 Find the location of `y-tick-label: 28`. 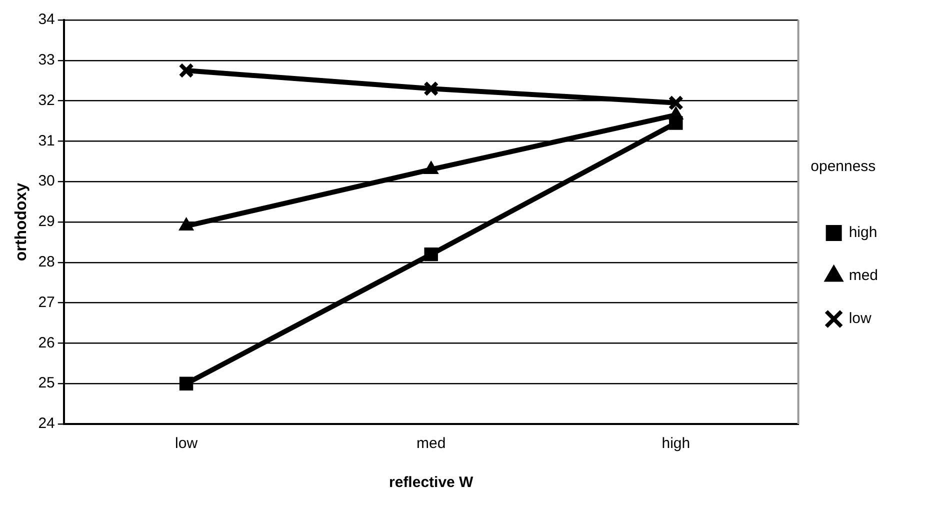

y-tick-label: 28 is located at coordinates (46, 262).